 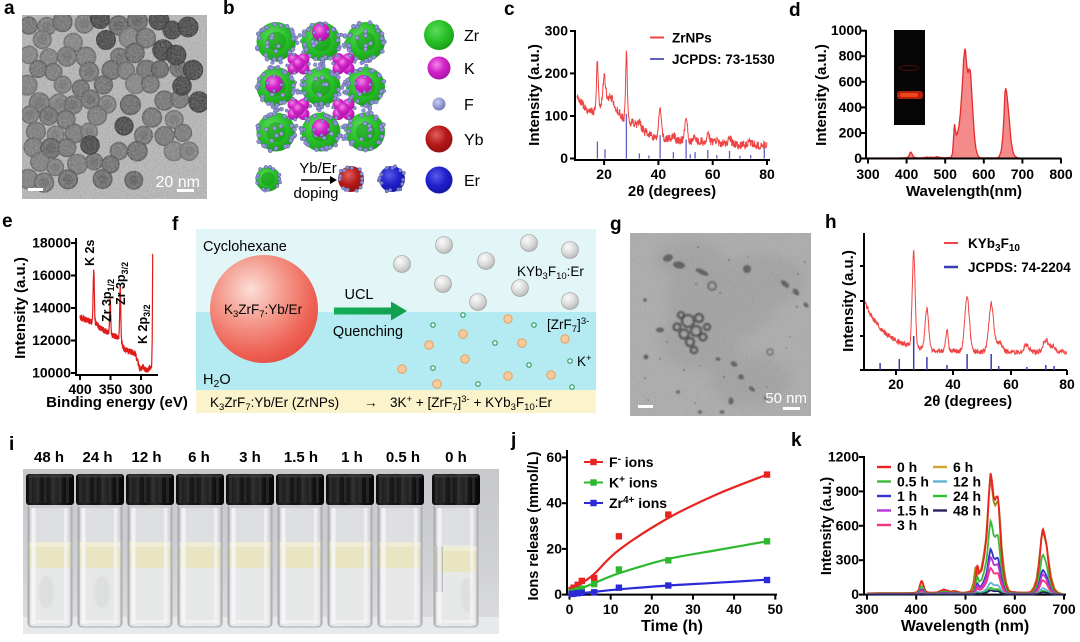 What do you see at coordinates (178, 182) in the screenshot?
I see `svg-text: 20 nm` at bounding box center [178, 182].